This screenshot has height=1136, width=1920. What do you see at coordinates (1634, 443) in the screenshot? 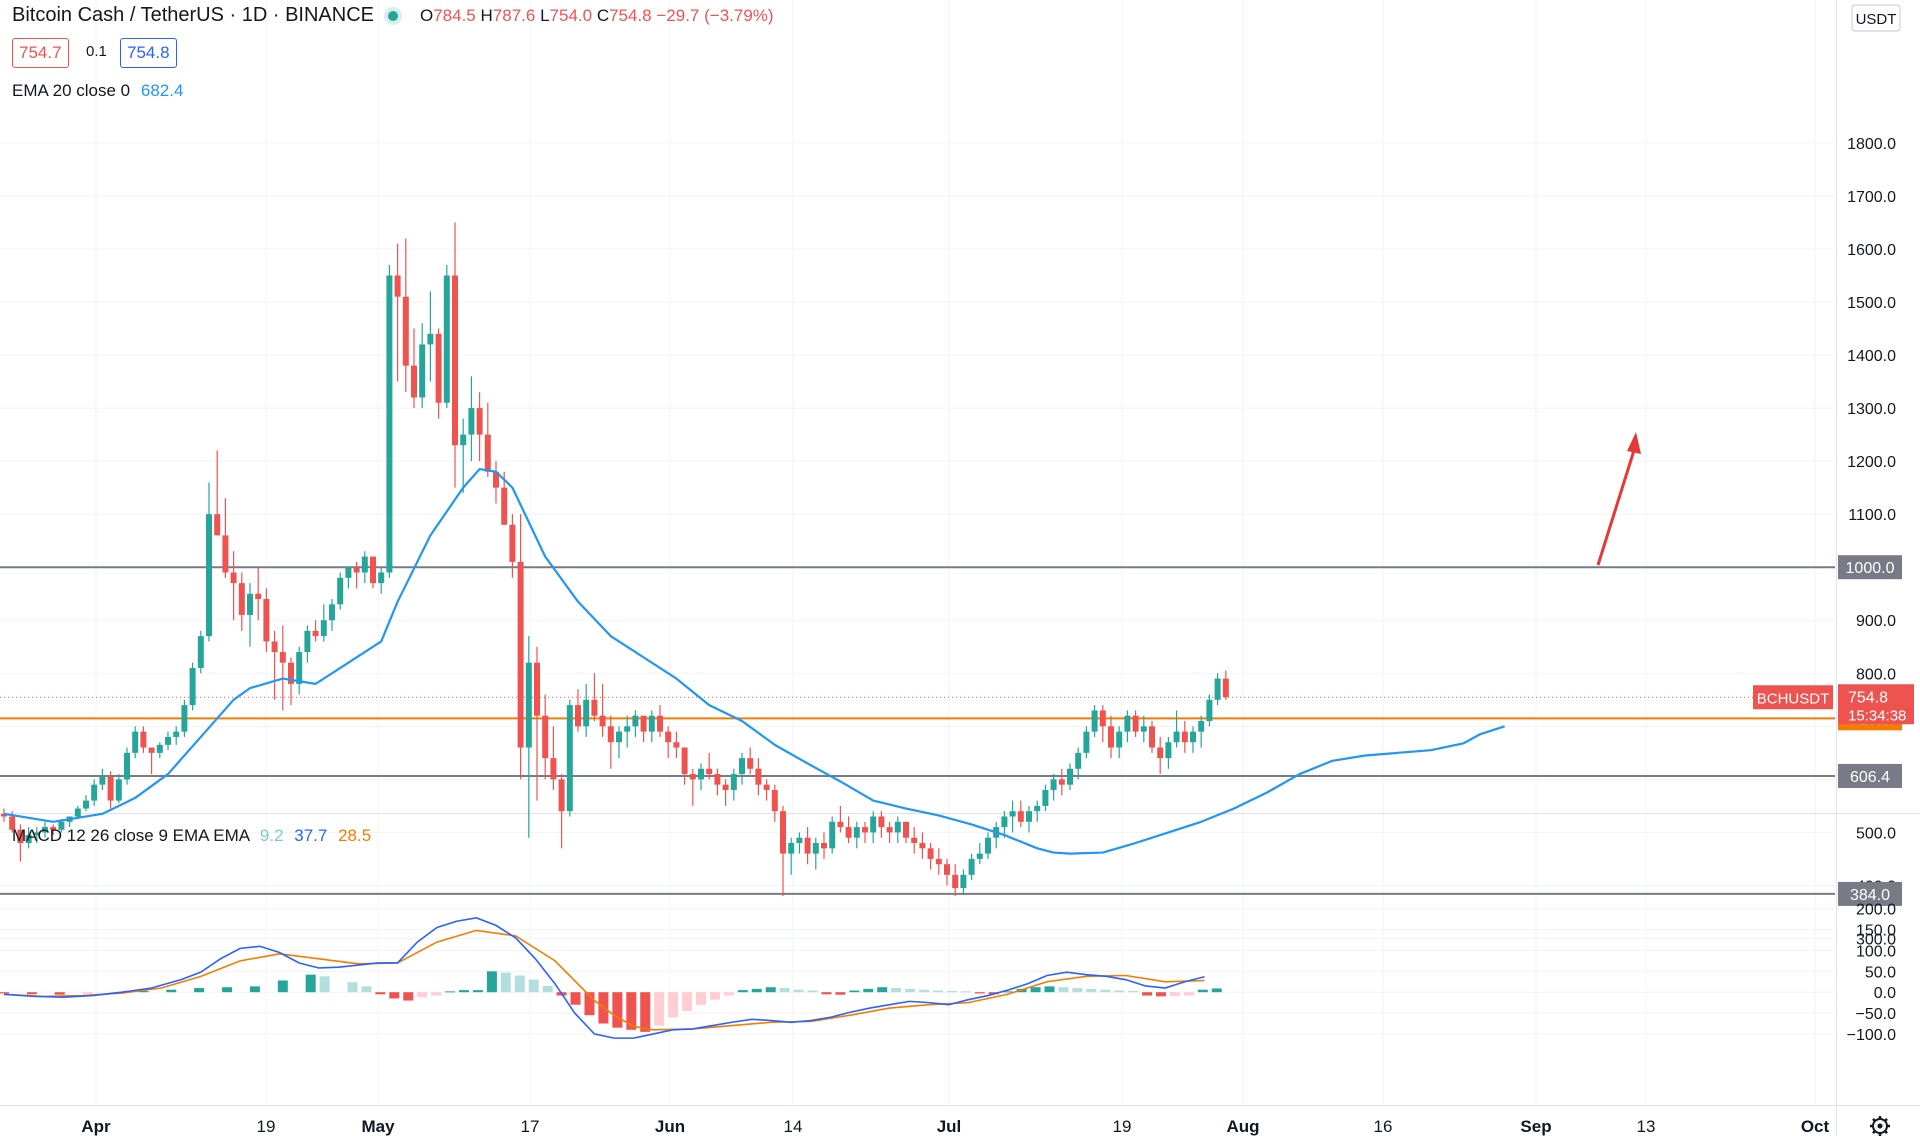
I see `trend-arrow-head` at bounding box center [1634, 443].